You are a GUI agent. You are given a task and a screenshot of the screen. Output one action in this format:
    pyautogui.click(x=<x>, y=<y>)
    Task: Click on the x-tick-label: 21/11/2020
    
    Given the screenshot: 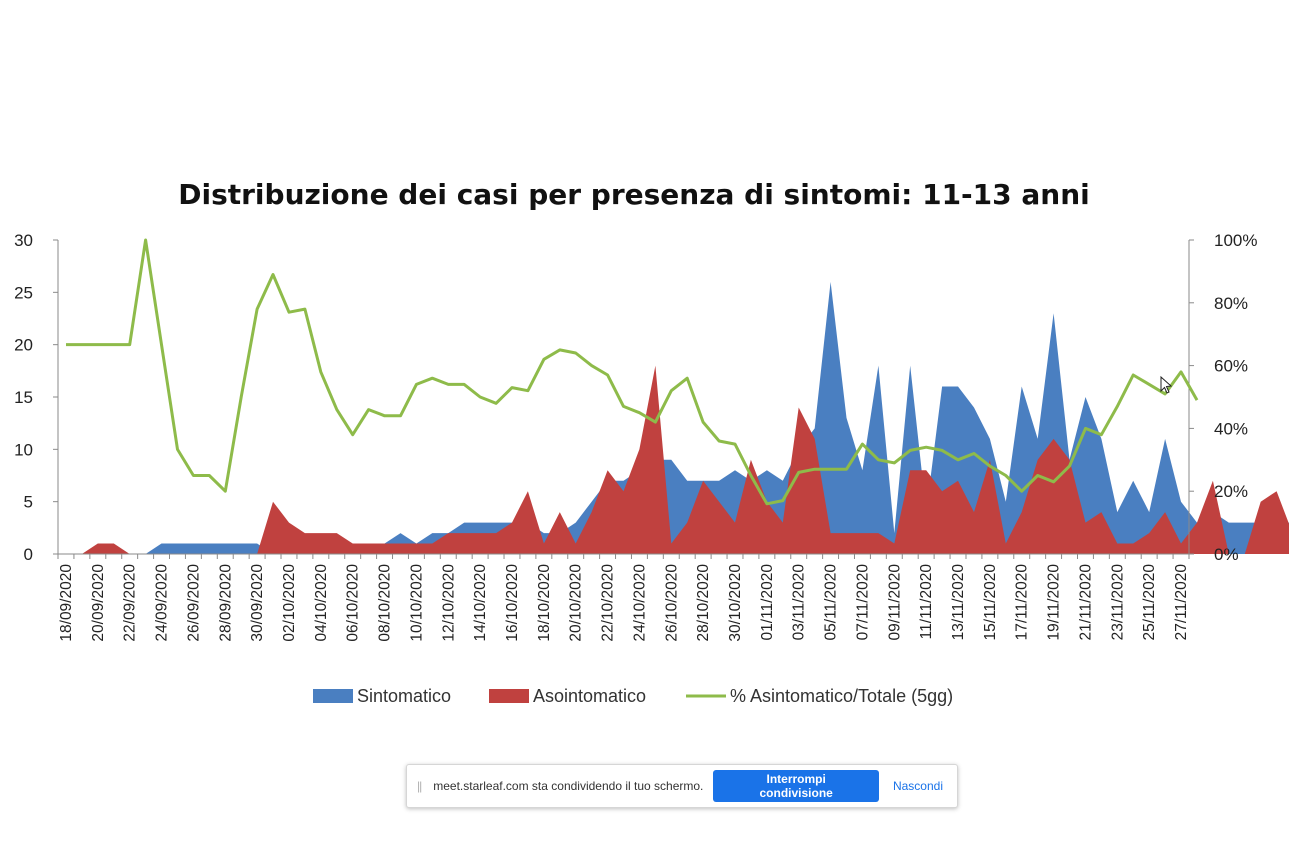 What is the action you would take?
    pyautogui.click(x=1086, y=602)
    